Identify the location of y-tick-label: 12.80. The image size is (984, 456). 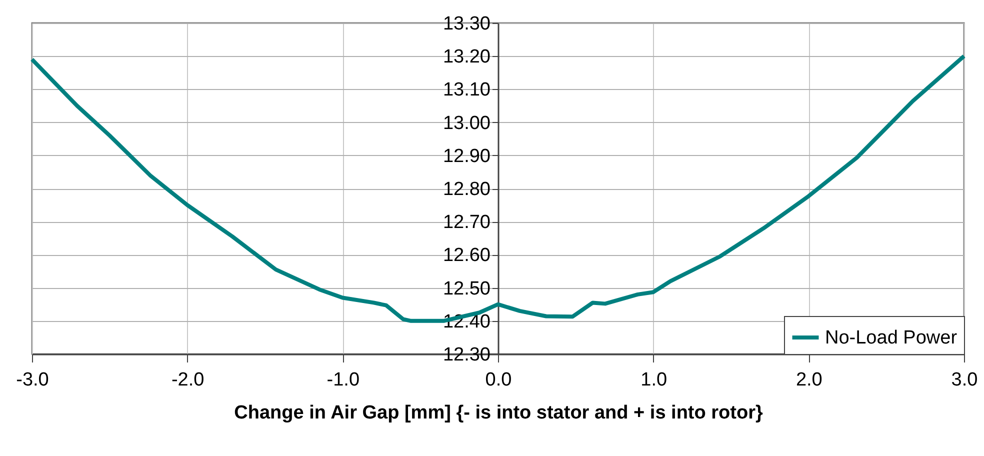
(466, 189).